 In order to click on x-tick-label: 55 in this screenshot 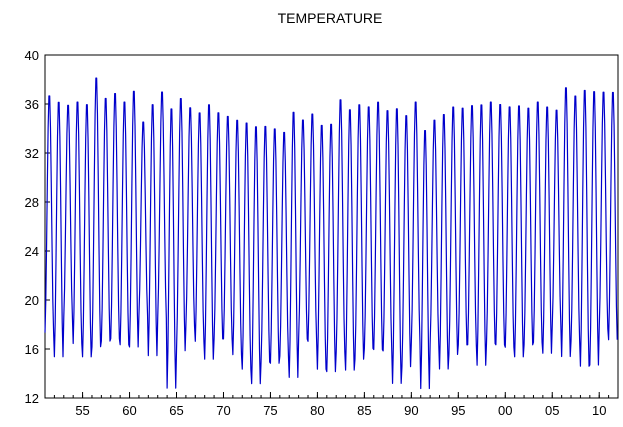, I will do `click(82, 410)`.